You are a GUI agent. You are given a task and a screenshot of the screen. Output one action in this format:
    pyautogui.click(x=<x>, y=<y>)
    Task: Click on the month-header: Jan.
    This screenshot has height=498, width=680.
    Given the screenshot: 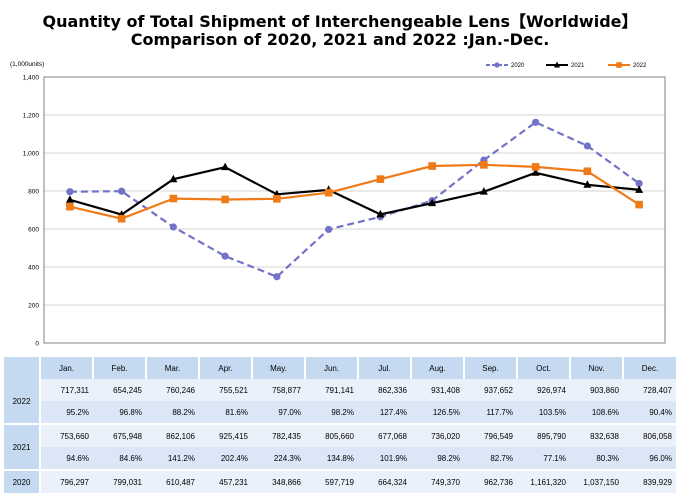 What is the action you would take?
    pyautogui.click(x=66, y=368)
    